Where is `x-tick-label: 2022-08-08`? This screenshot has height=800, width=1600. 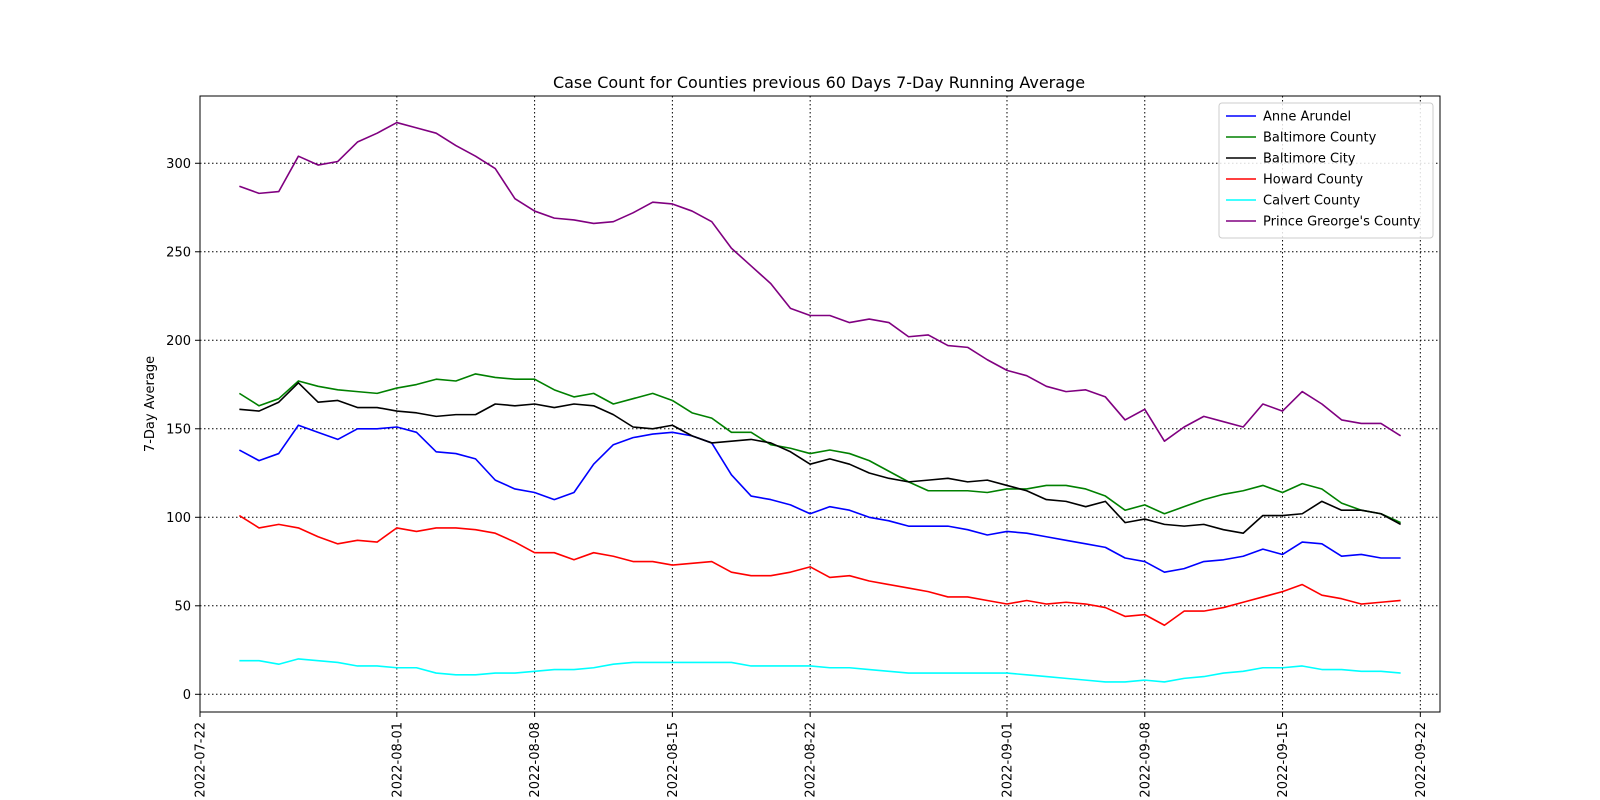
x-tick-label: 2022-08-08 is located at coordinates (535, 760).